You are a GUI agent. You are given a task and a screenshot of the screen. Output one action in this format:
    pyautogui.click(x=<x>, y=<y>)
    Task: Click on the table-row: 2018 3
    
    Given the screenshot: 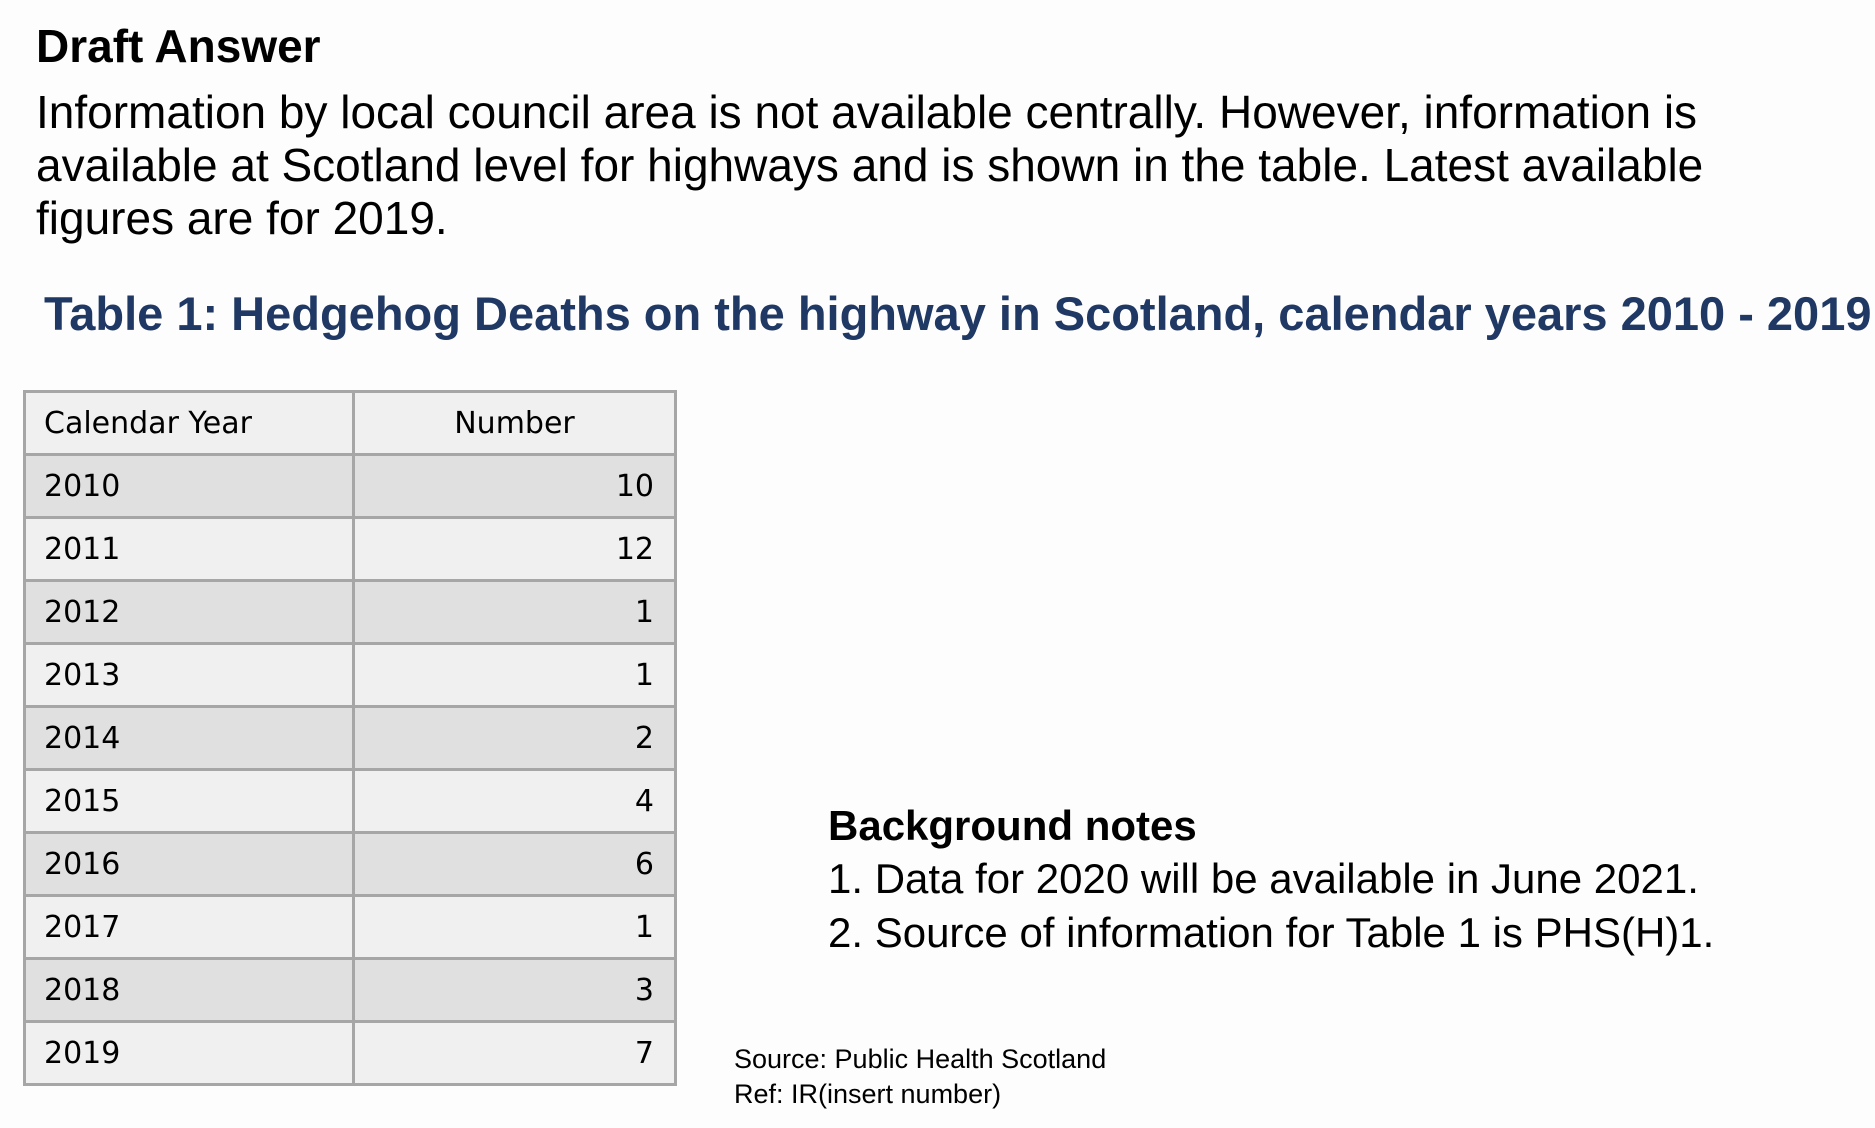 What is the action you would take?
    pyautogui.click(x=350, y=990)
    